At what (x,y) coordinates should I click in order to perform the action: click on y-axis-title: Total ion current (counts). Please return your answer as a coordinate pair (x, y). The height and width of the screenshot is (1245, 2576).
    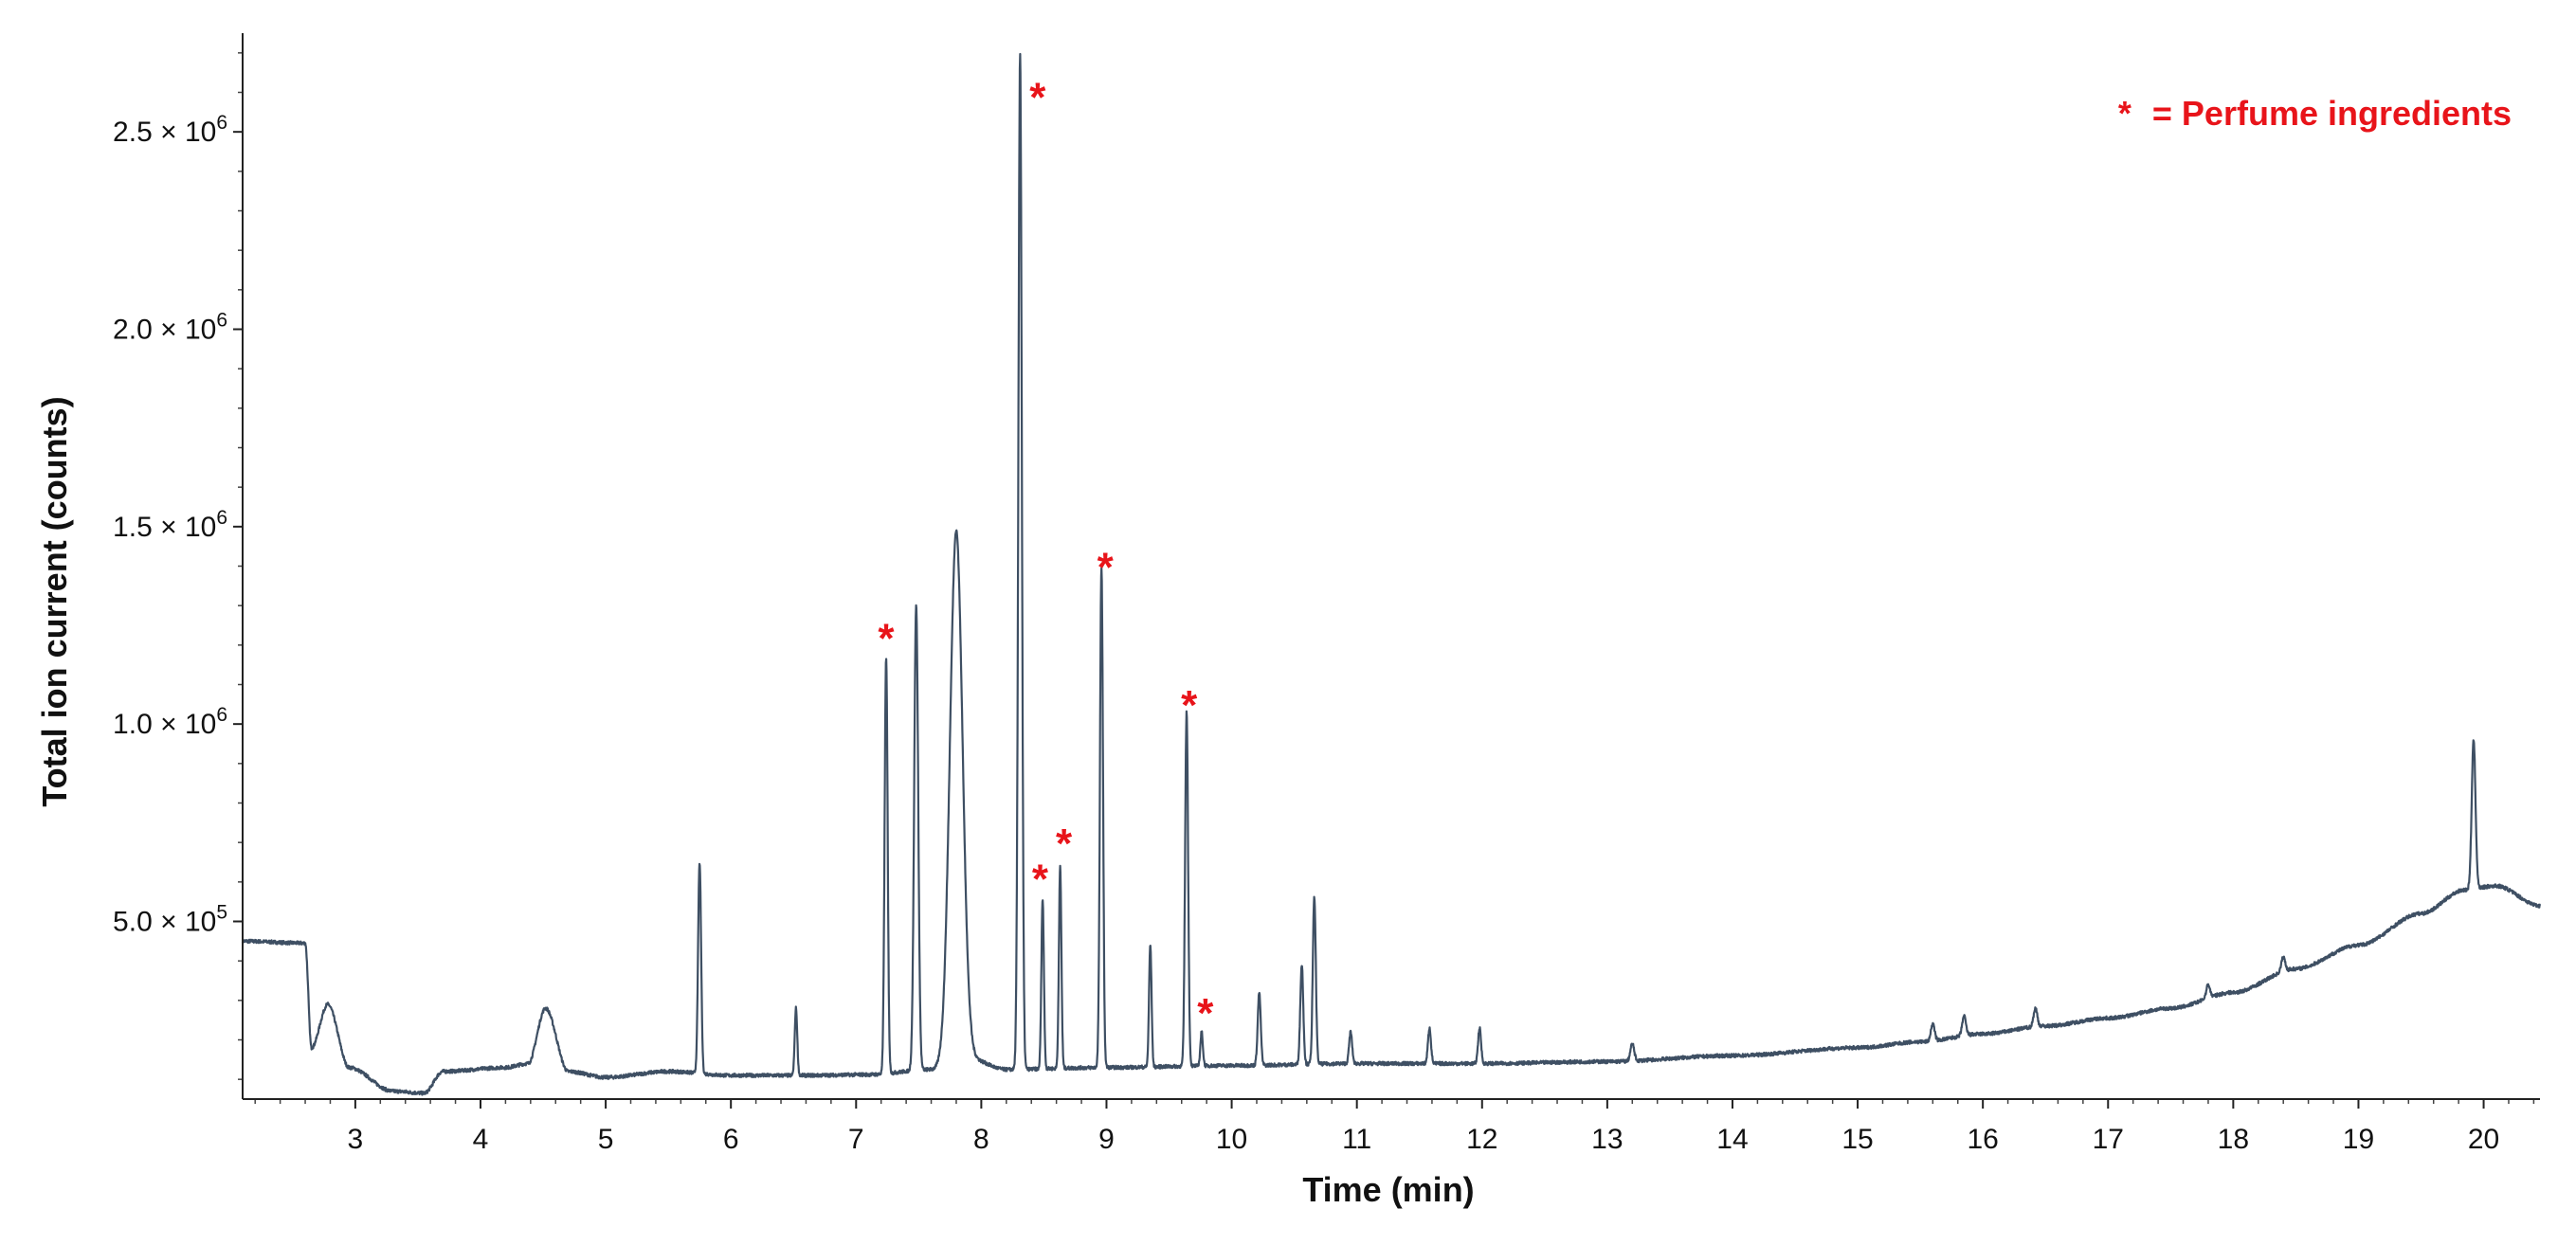
    Looking at the image, I should click on (54, 601).